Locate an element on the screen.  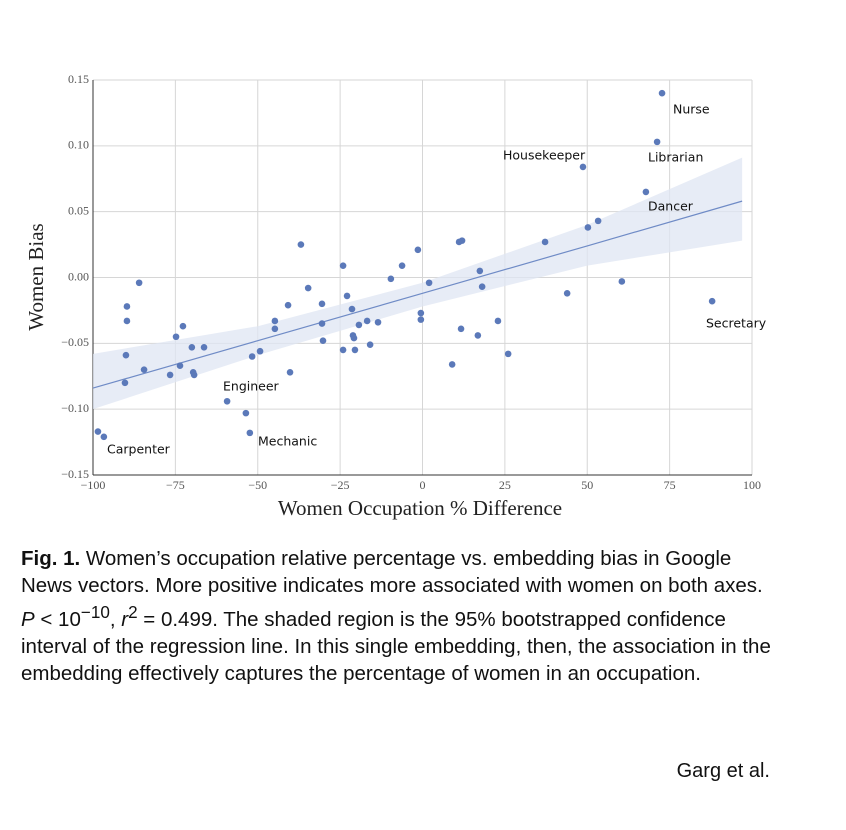
y-tick-label: 0.00 is located at coordinates (78, 276).